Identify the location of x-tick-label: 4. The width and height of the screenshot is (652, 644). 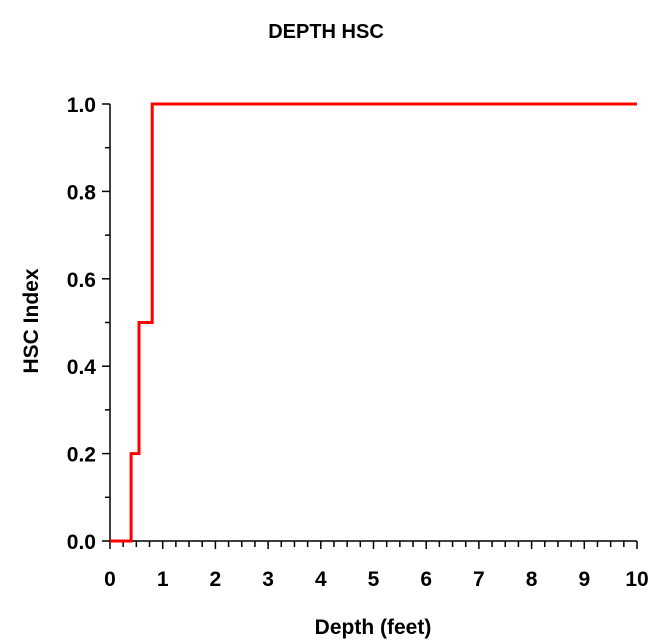
(321, 579).